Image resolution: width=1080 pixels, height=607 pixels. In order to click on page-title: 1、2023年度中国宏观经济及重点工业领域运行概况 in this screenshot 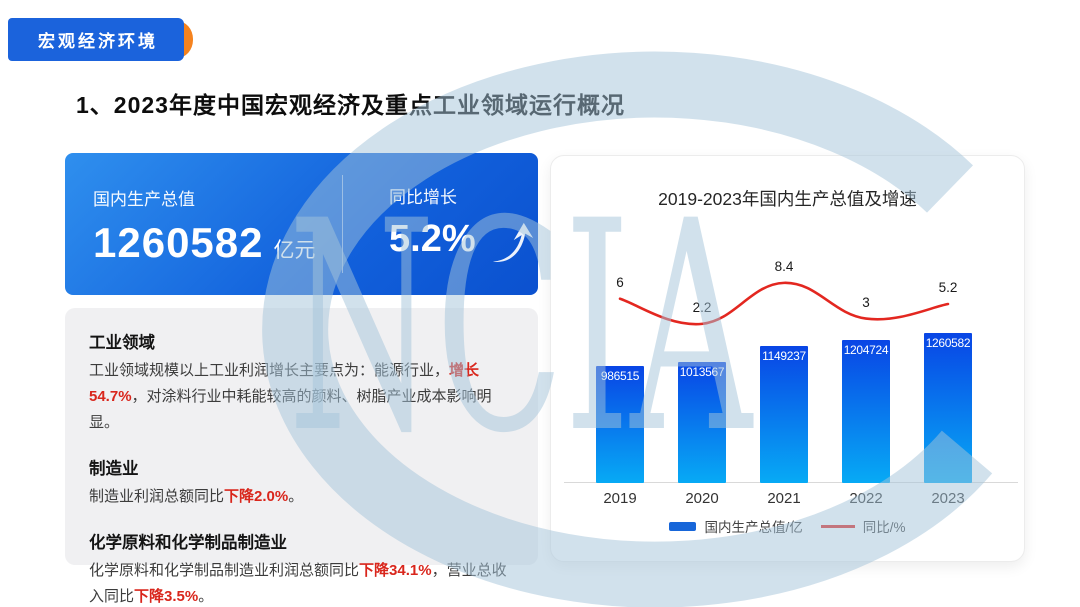, I will do `click(350, 105)`.